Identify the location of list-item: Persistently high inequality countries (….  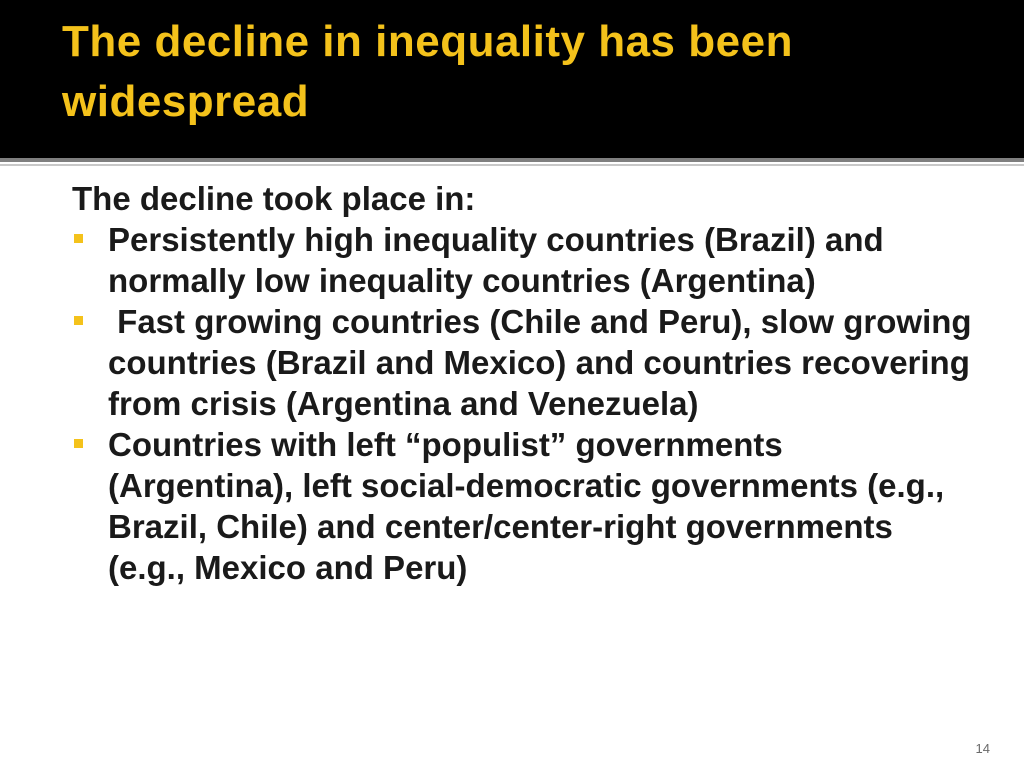
(522, 260).